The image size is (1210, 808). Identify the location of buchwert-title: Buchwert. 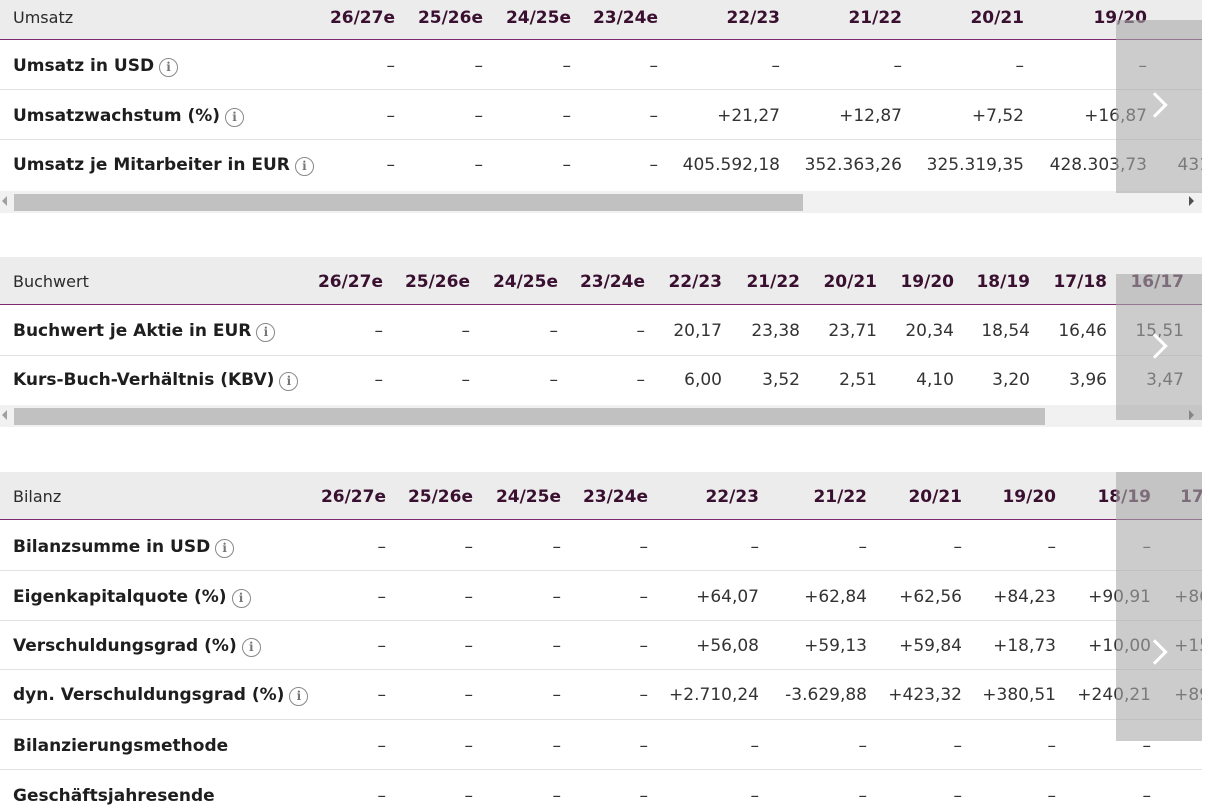
(51, 281).